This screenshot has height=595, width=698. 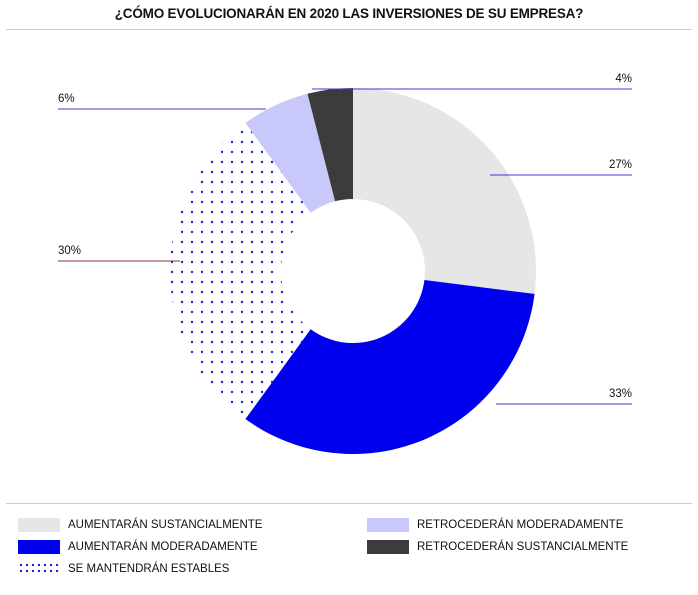 I want to click on legend-item-retrocederan-moderadamente: RETROCEDERÁN MODERADAMENTE, so click(x=495, y=525).